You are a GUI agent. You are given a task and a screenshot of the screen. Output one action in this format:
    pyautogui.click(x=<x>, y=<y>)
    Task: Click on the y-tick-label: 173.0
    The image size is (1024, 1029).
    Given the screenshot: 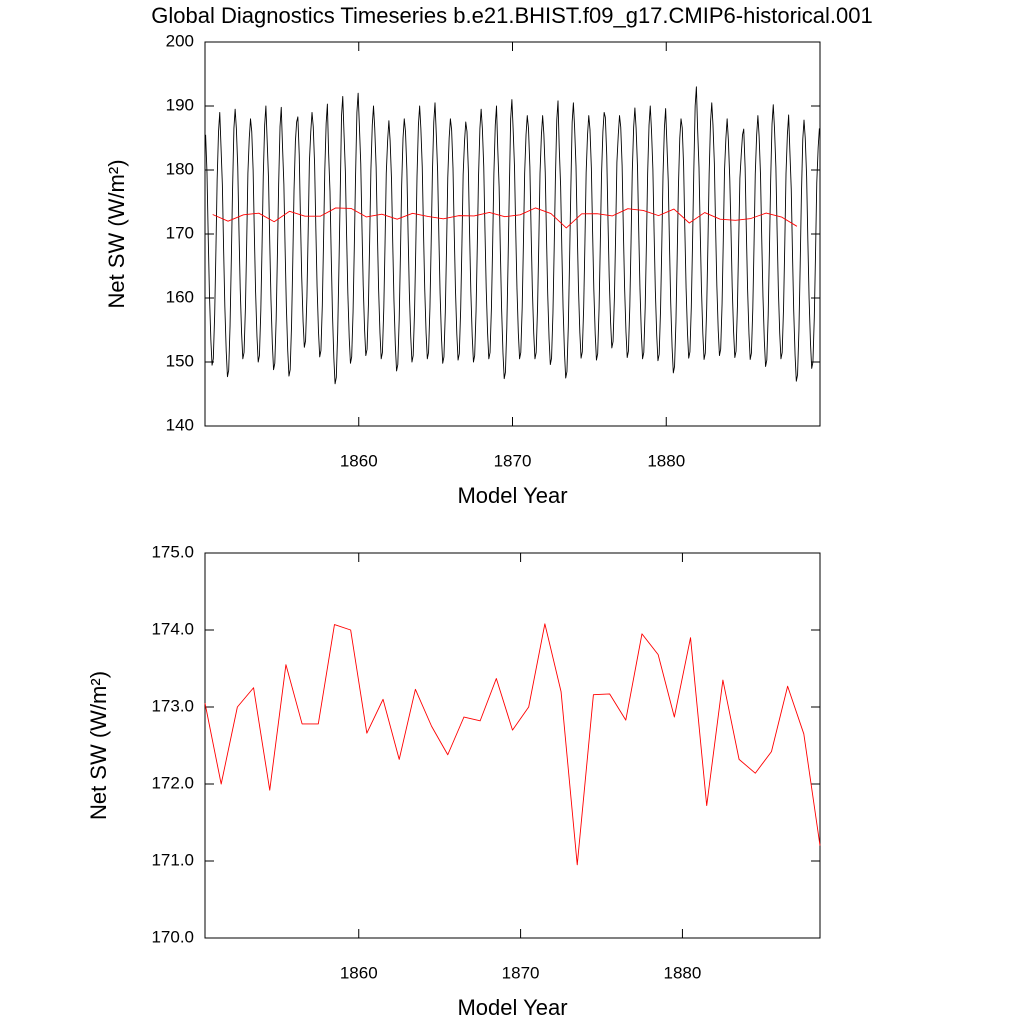 What is the action you would take?
    pyautogui.click(x=172, y=705)
    